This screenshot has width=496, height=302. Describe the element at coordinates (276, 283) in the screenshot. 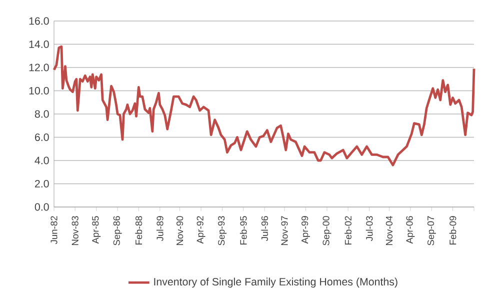

I see `legend-label: Inventory of Single Family Existing Homes (Months)` at that location.